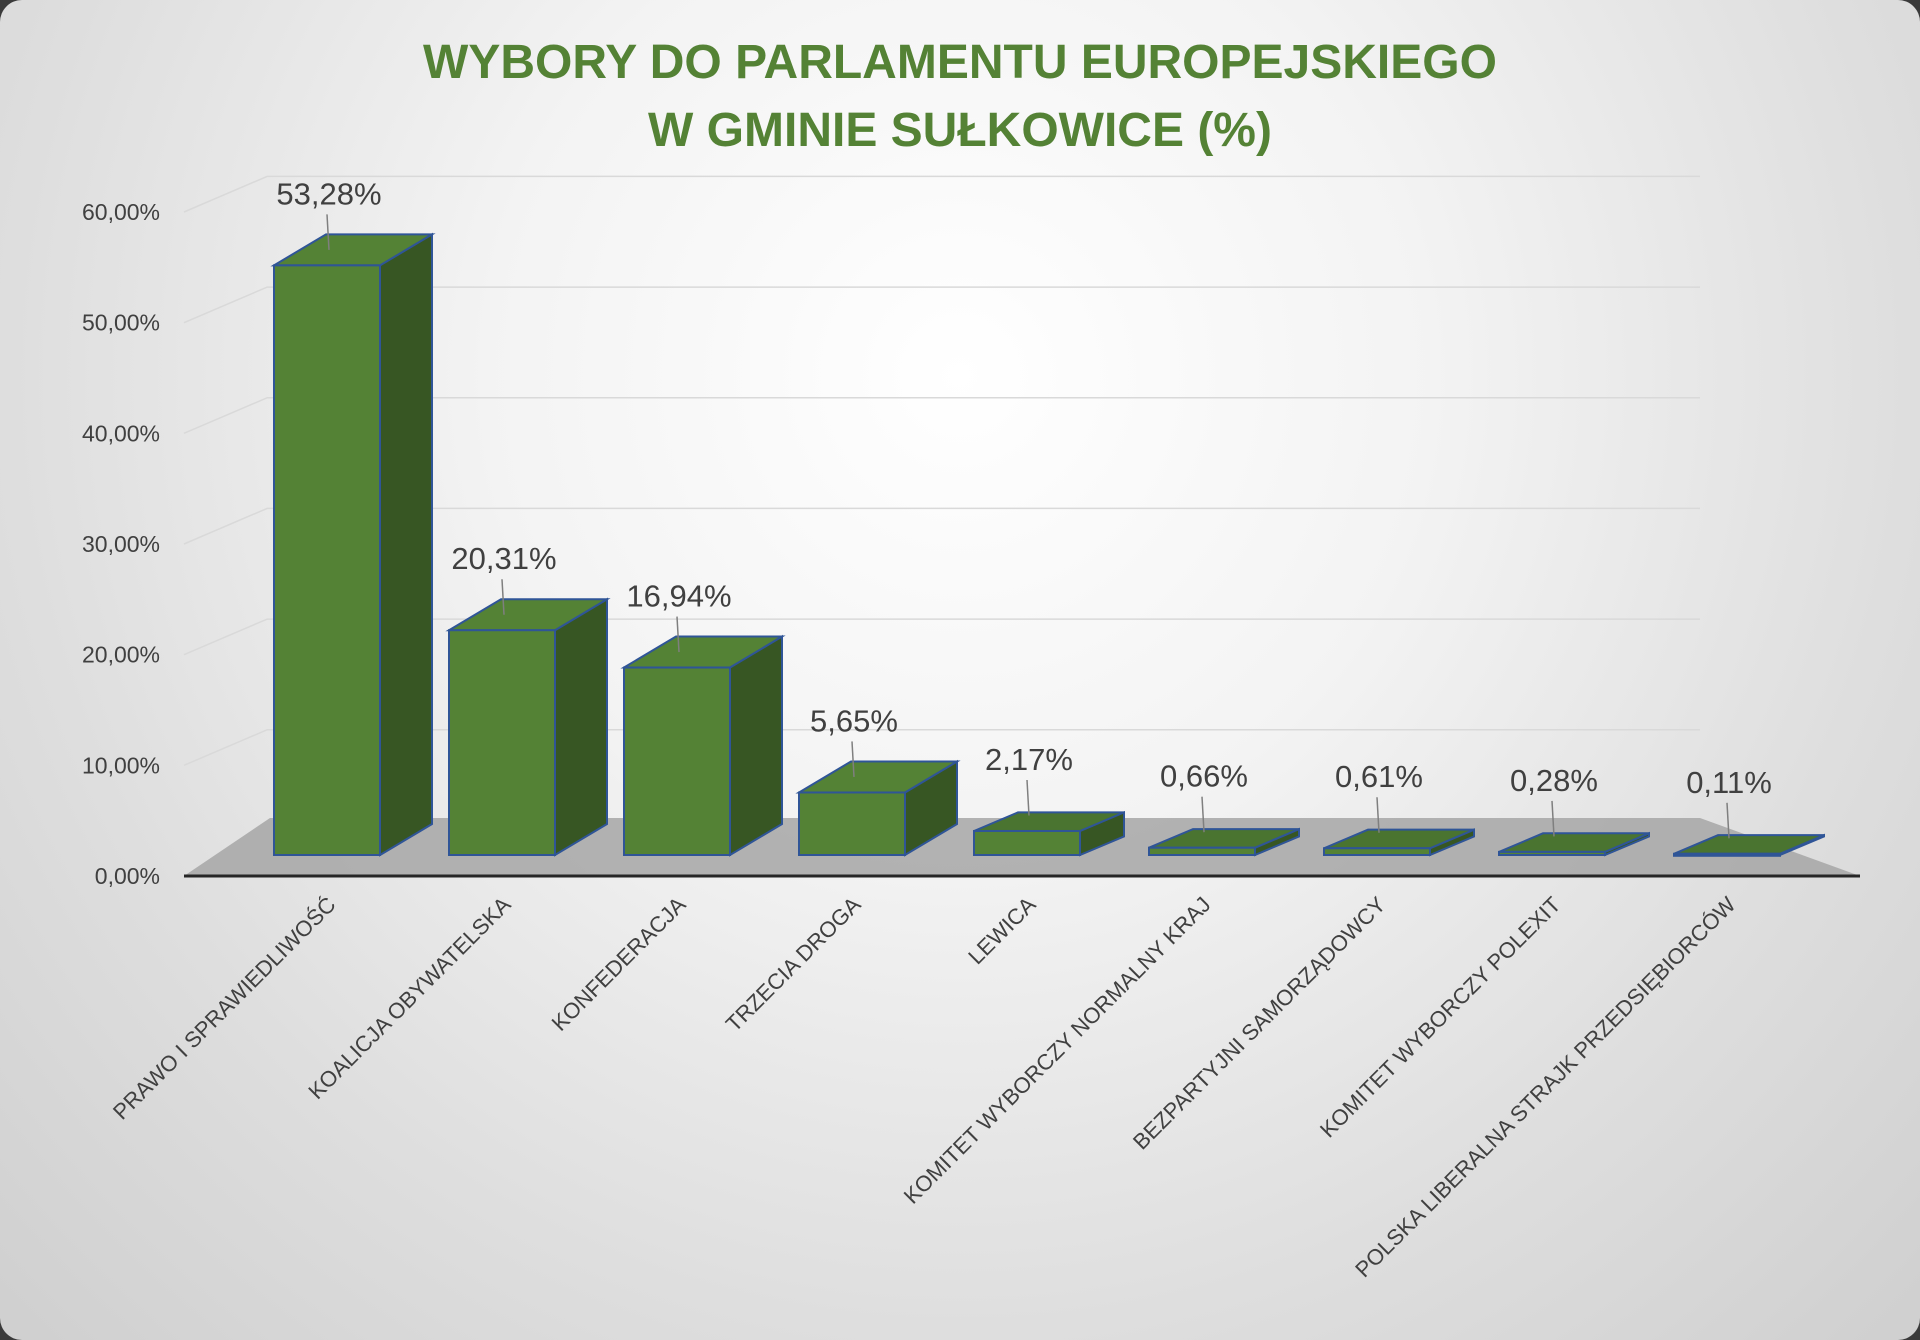 This screenshot has width=1920, height=1340. Describe the element at coordinates (121, 212) in the screenshot. I see `y-tick-label: 60,00%` at that location.